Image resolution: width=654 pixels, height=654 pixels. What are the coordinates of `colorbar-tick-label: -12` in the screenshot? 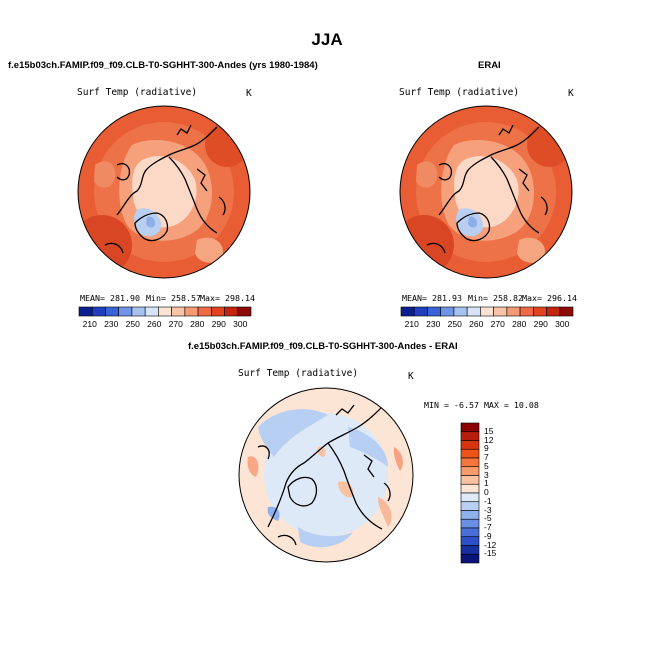 It's located at (490, 544).